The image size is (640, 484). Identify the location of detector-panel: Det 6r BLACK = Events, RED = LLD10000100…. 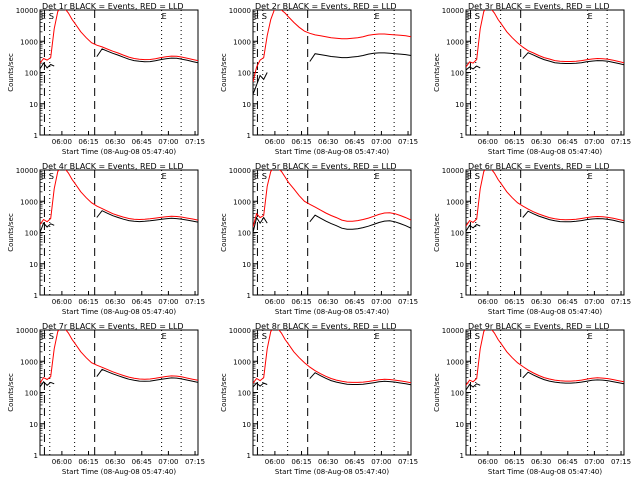
(532, 239).